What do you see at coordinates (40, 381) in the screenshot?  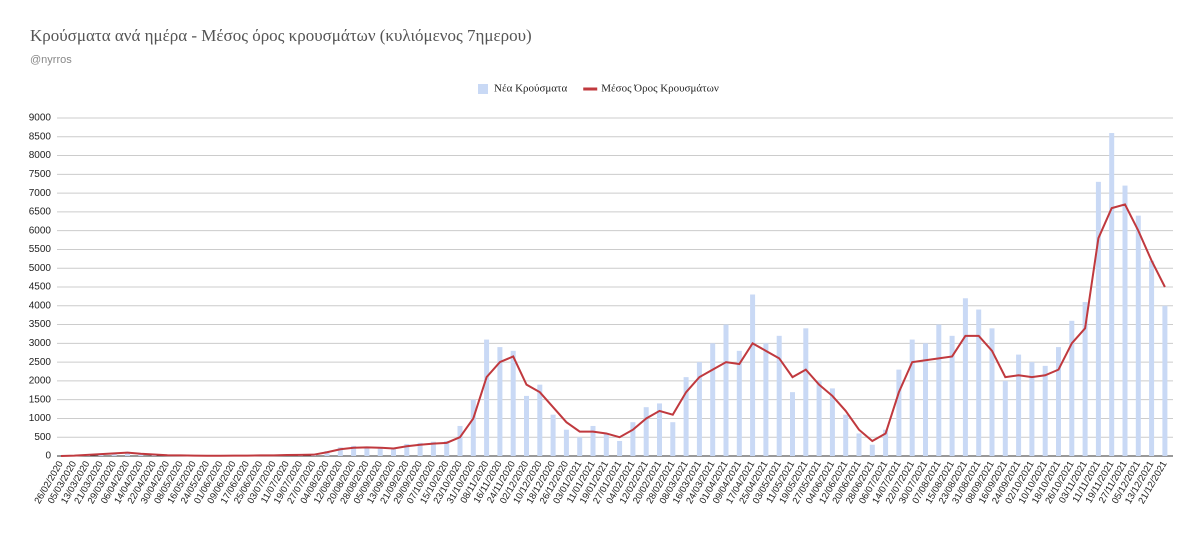 I see `y-tick-label: 2000` at bounding box center [40, 381].